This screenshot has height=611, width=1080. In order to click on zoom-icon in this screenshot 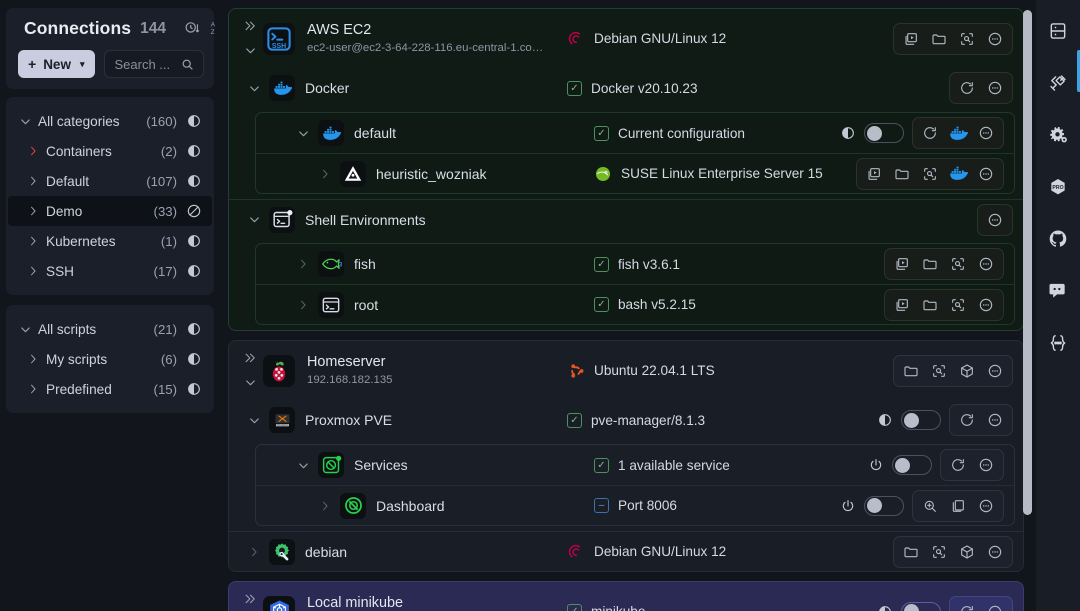, I will do `click(930, 506)`.